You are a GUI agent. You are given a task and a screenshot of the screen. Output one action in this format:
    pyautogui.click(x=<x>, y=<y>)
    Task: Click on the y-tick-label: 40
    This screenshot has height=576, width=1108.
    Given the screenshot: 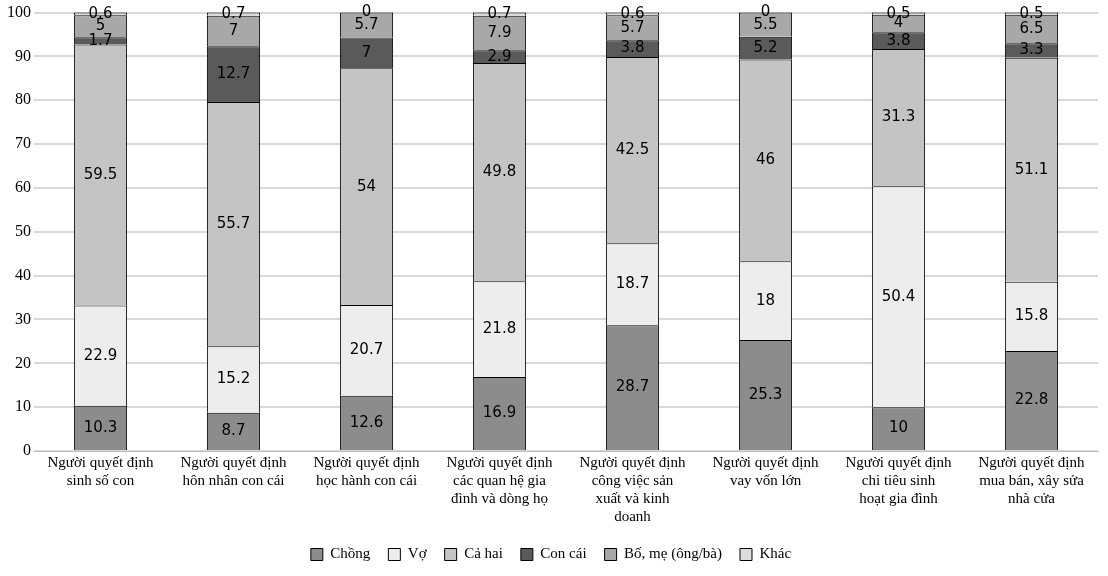 What is the action you would take?
    pyautogui.click(x=23, y=274)
    